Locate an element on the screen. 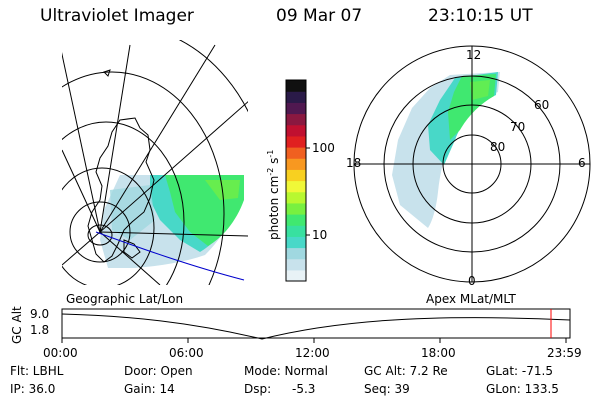 The image size is (600, 400). mlt-12-label: 12 is located at coordinates (474, 55).